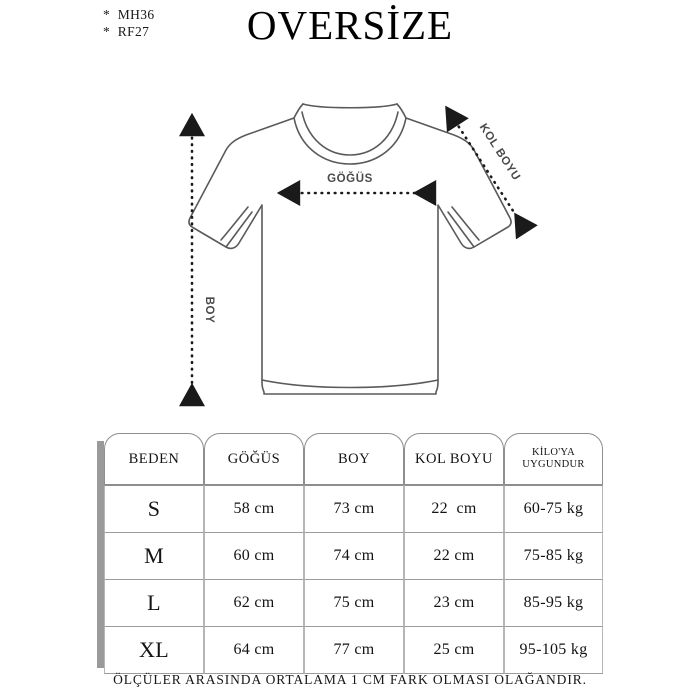 Image resolution: width=700 pixels, height=700 pixels. What do you see at coordinates (254, 650) in the screenshot?
I see `cell-chest: 64 cm` at bounding box center [254, 650].